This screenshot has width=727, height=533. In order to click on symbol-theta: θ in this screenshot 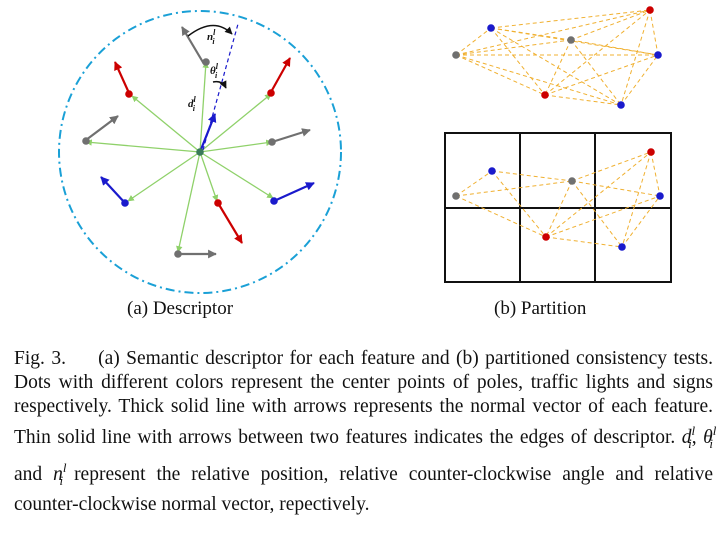, I will do `click(708, 437)`.